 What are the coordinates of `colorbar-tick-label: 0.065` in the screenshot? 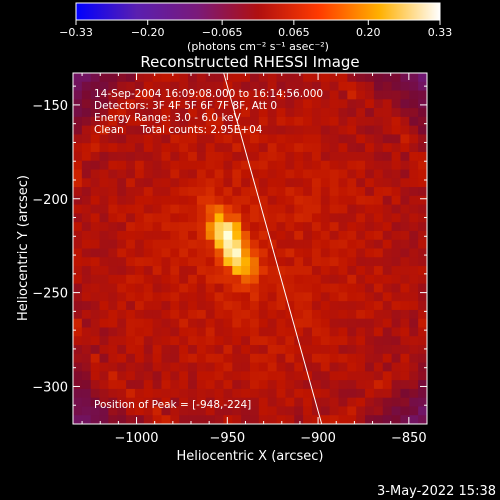 It's located at (294, 32).